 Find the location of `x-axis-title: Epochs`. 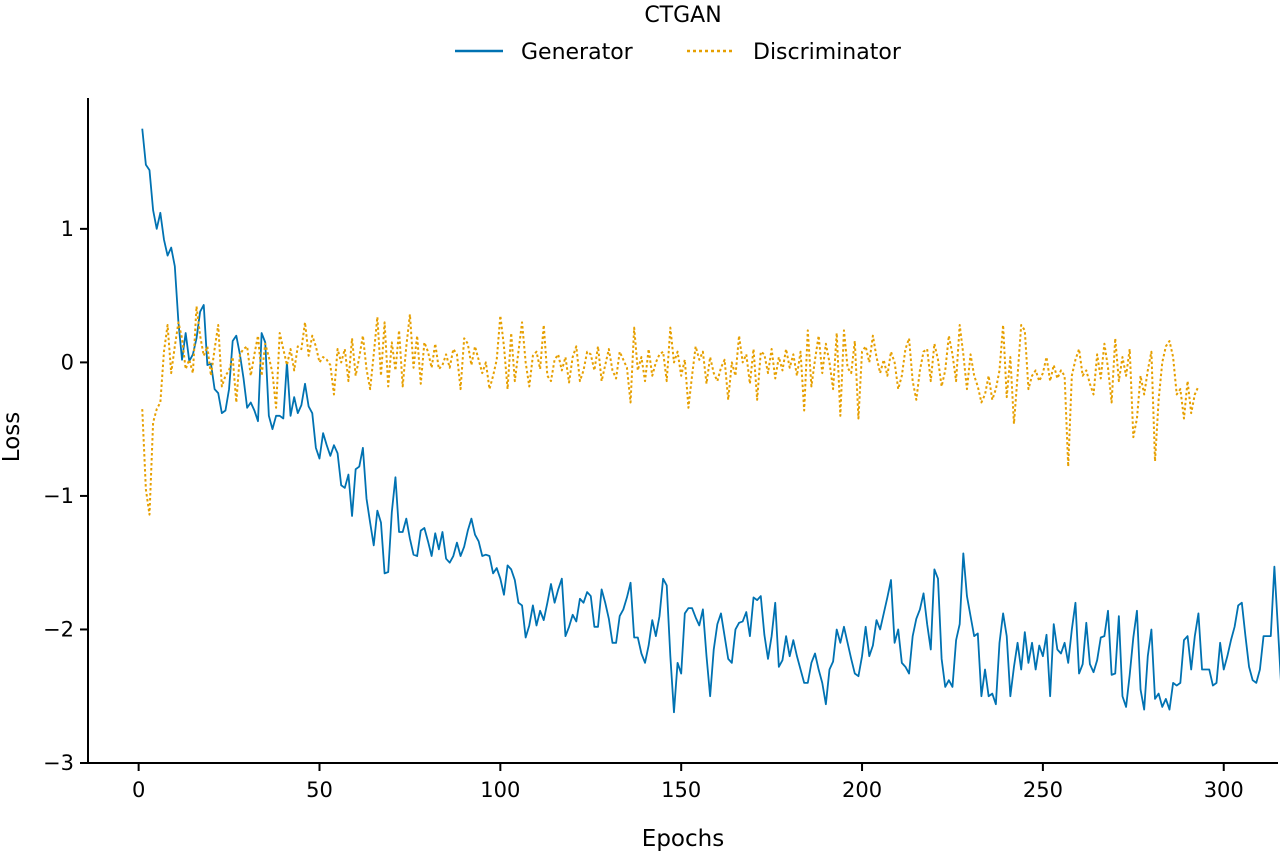

x-axis-title: Epochs is located at coordinates (683, 839).